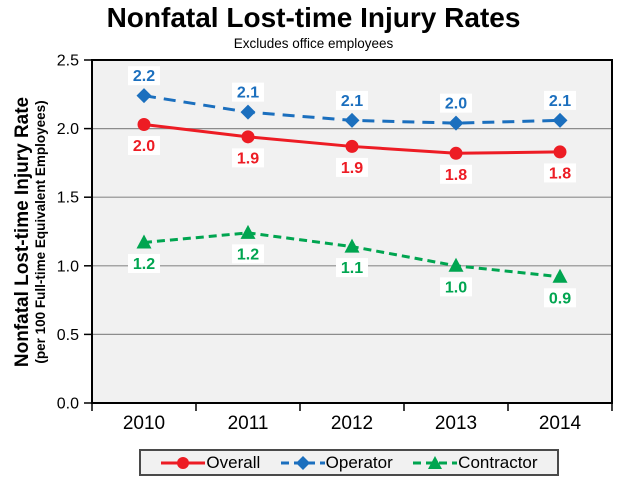 The height and width of the screenshot is (480, 627). I want to click on data-label-box-contractor-2010, so click(144, 263).